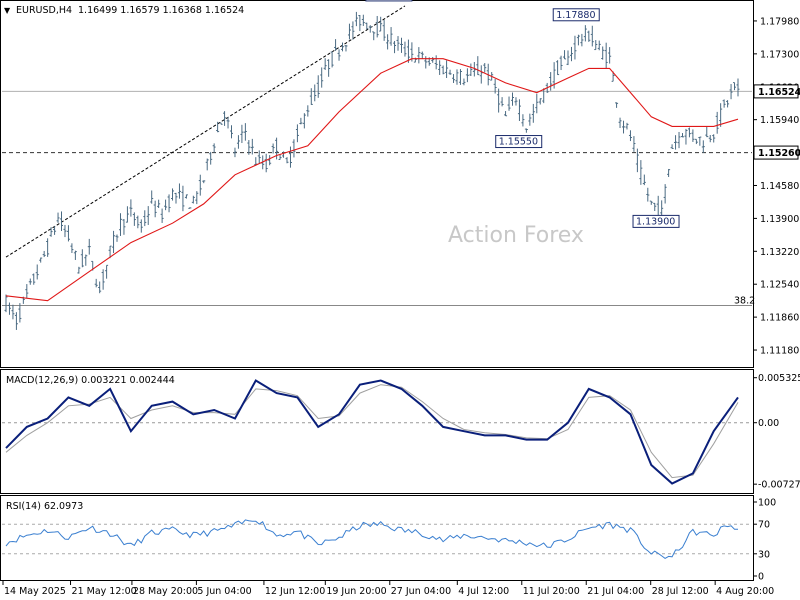 The image size is (800, 600). I want to click on macd-signal-line, so click(372, 431).